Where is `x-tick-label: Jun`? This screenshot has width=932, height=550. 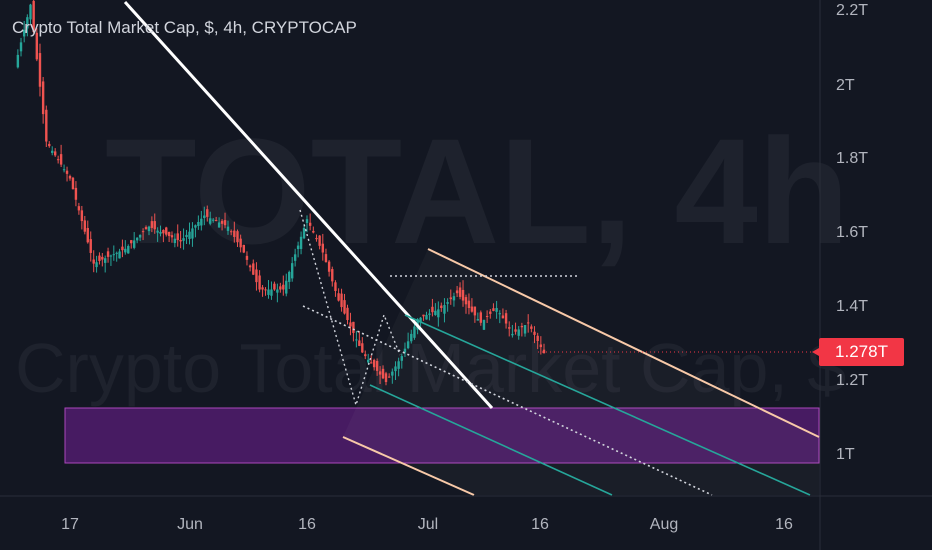
x-tick-label: Jun is located at coordinates (190, 524).